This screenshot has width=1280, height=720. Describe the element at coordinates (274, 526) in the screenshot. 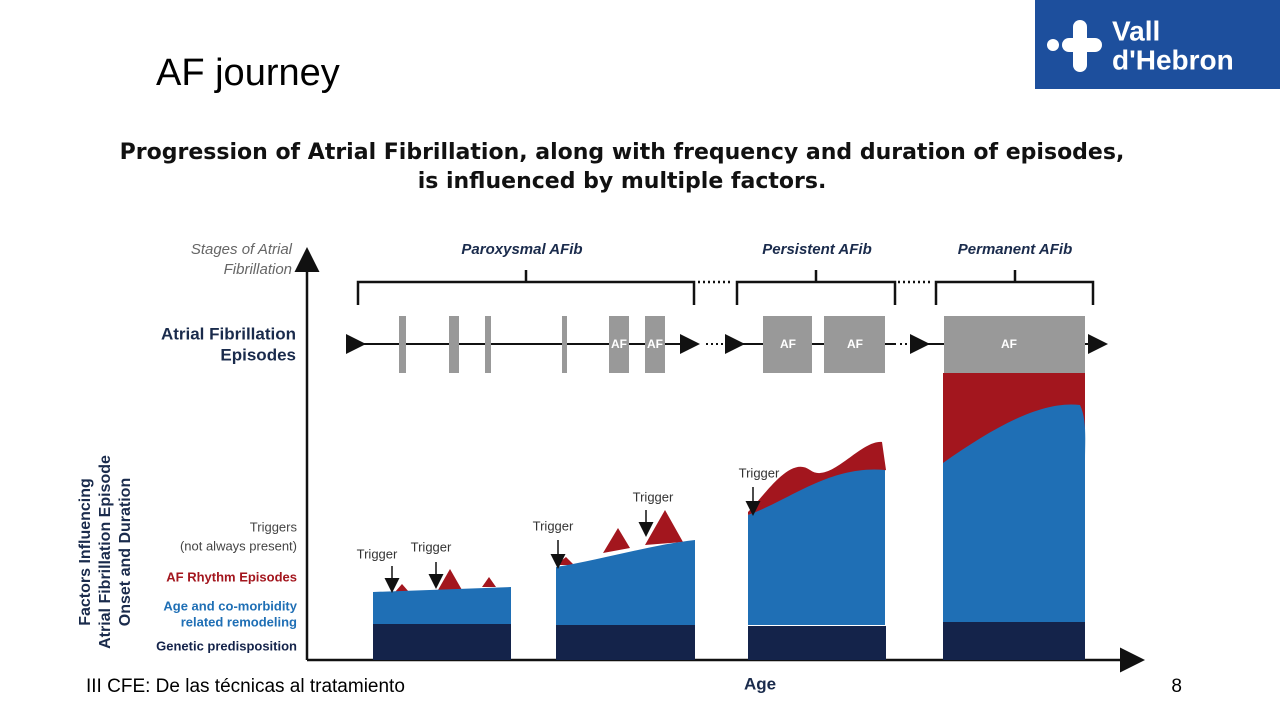

I see `factor-label: Triggers` at that location.